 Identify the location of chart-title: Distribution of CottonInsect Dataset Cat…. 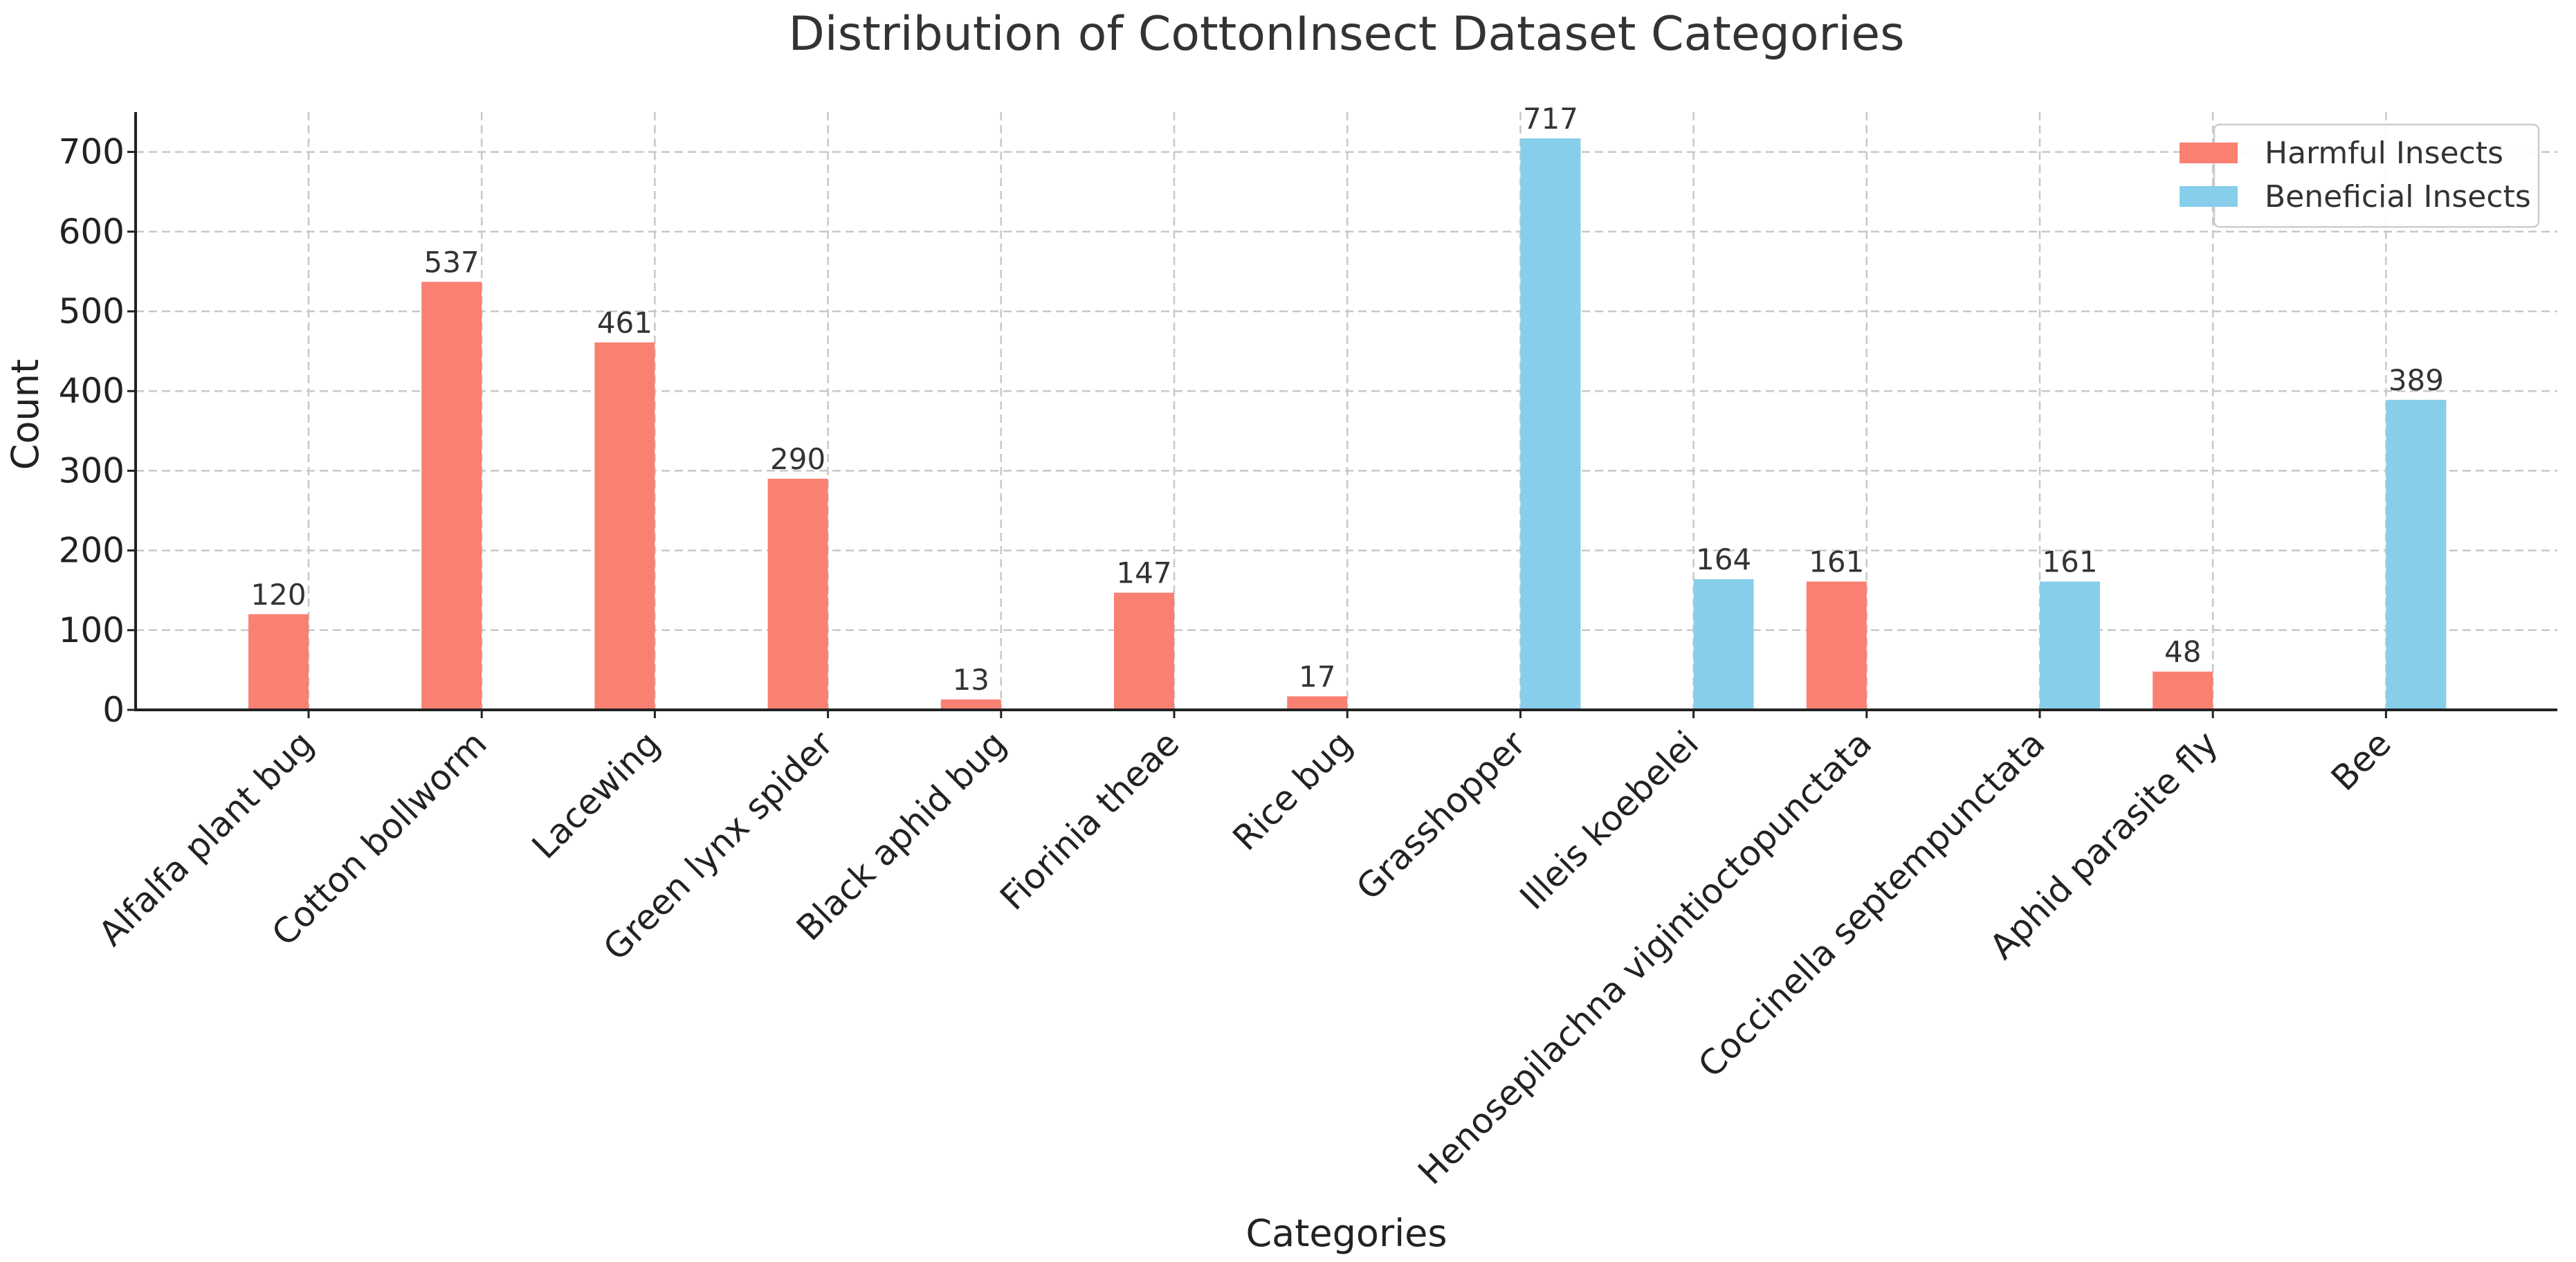
(1346, 34).